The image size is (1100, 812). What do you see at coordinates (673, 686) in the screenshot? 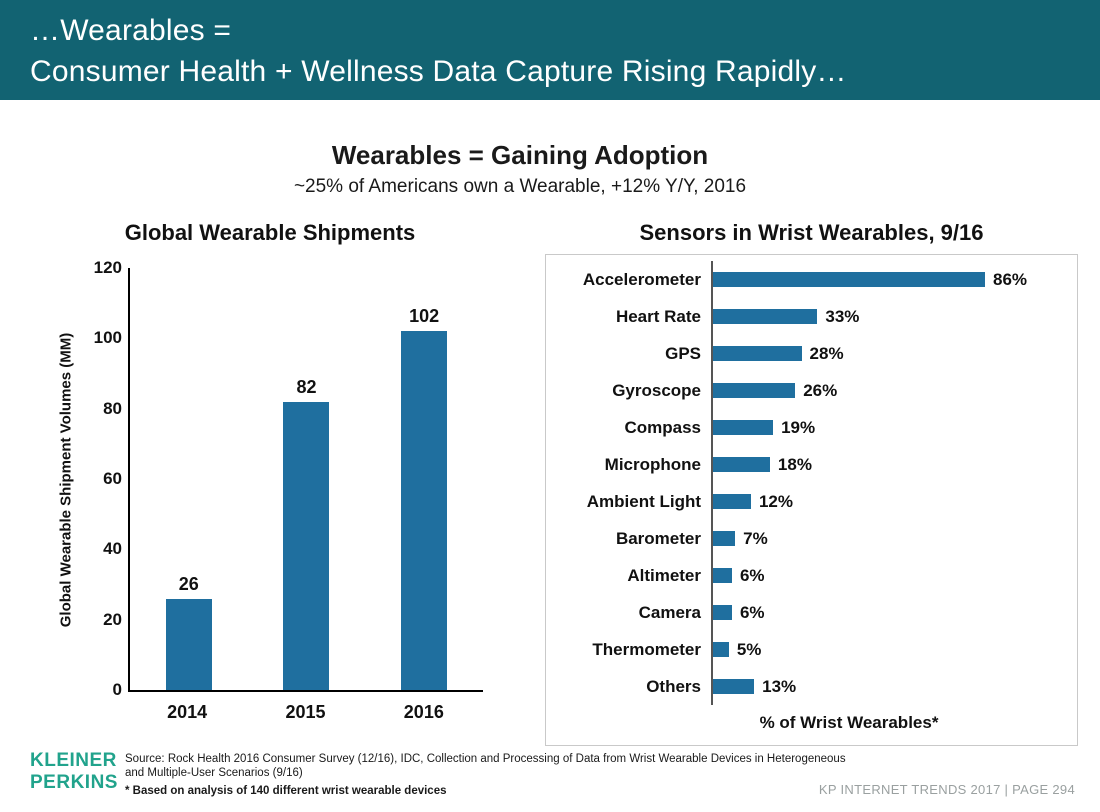
I see `sensor-label: Others` at bounding box center [673, 686].